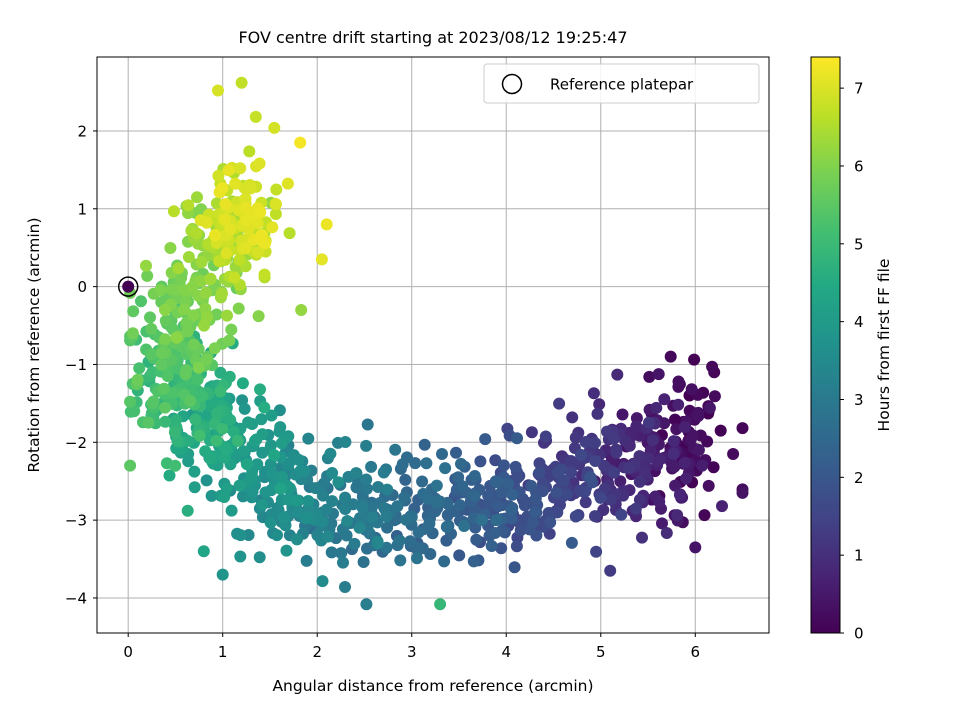 Image resolution: width=960 pixels, height=720 pixels. What do you see at coordinates (601, 652) in the screenshot?
I see `x-tick-label: 5` at bounding box center [601, 652].